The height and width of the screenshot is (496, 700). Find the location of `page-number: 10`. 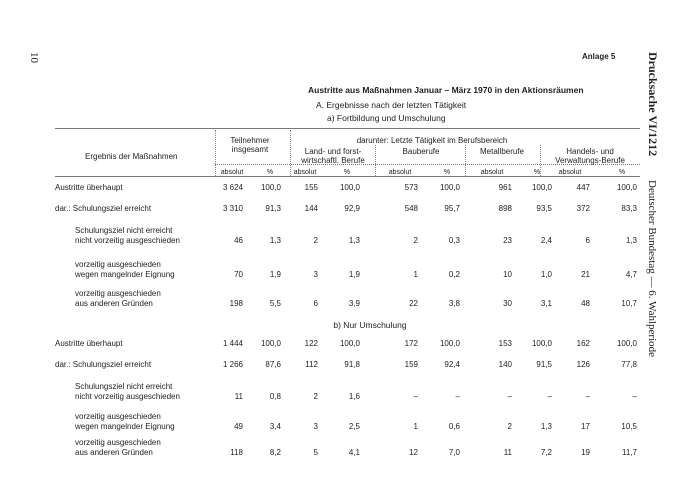

page-number: 10 is located at coordinates (34, 57).